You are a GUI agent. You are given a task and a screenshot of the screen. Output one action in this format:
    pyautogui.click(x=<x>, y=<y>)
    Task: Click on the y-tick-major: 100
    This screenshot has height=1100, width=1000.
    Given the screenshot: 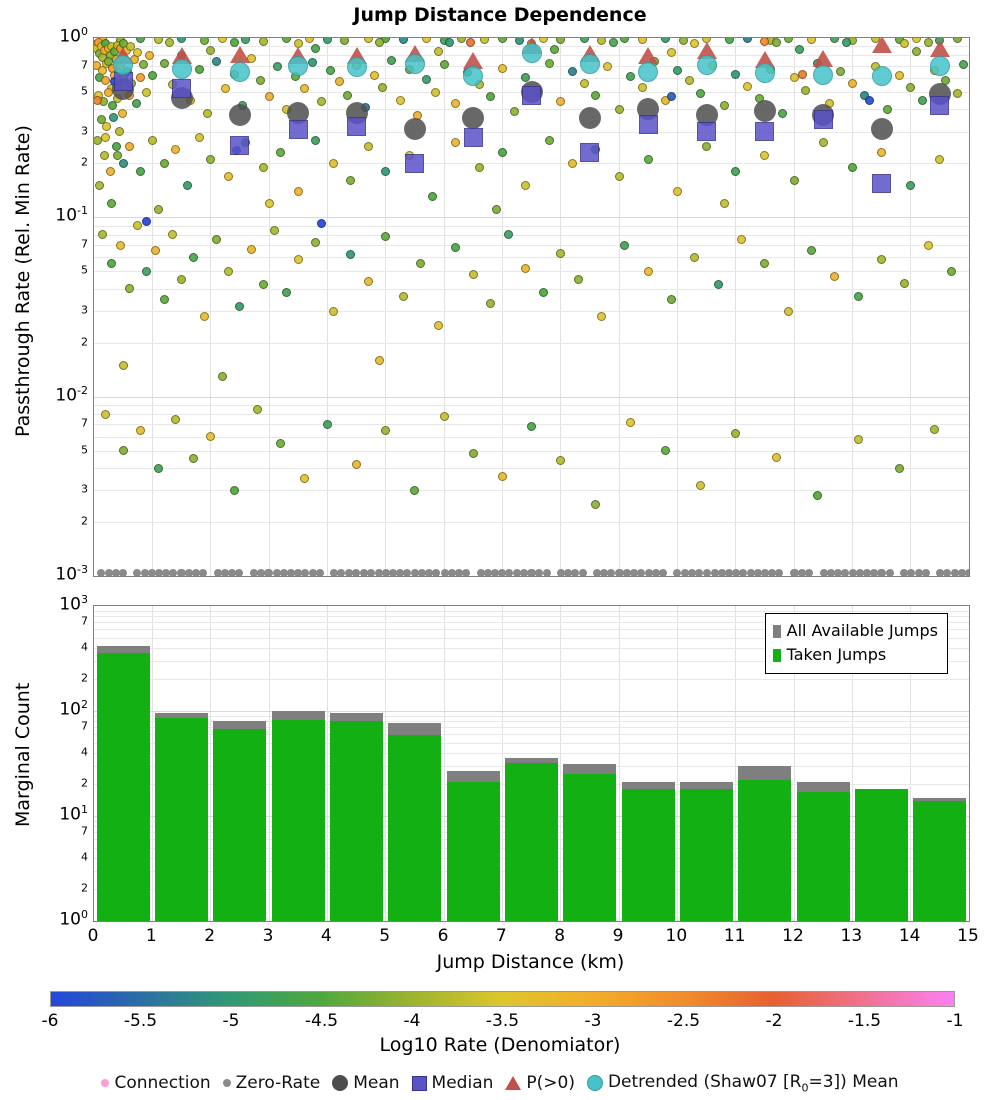 What is the action you would take?
    pyautogui.click(x=73, y=35)
    